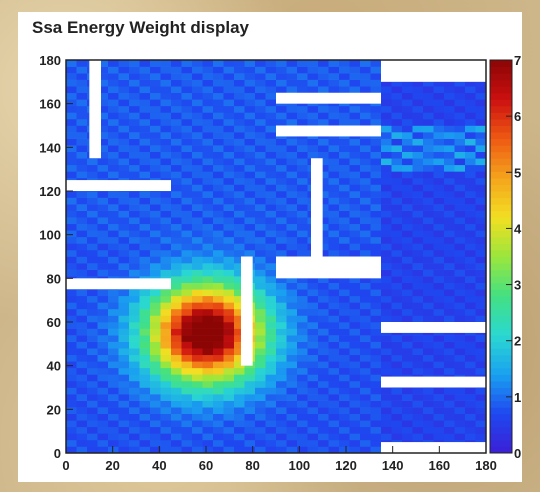  I want to click on colorbar-tick-label: 6, so click(517, 116).